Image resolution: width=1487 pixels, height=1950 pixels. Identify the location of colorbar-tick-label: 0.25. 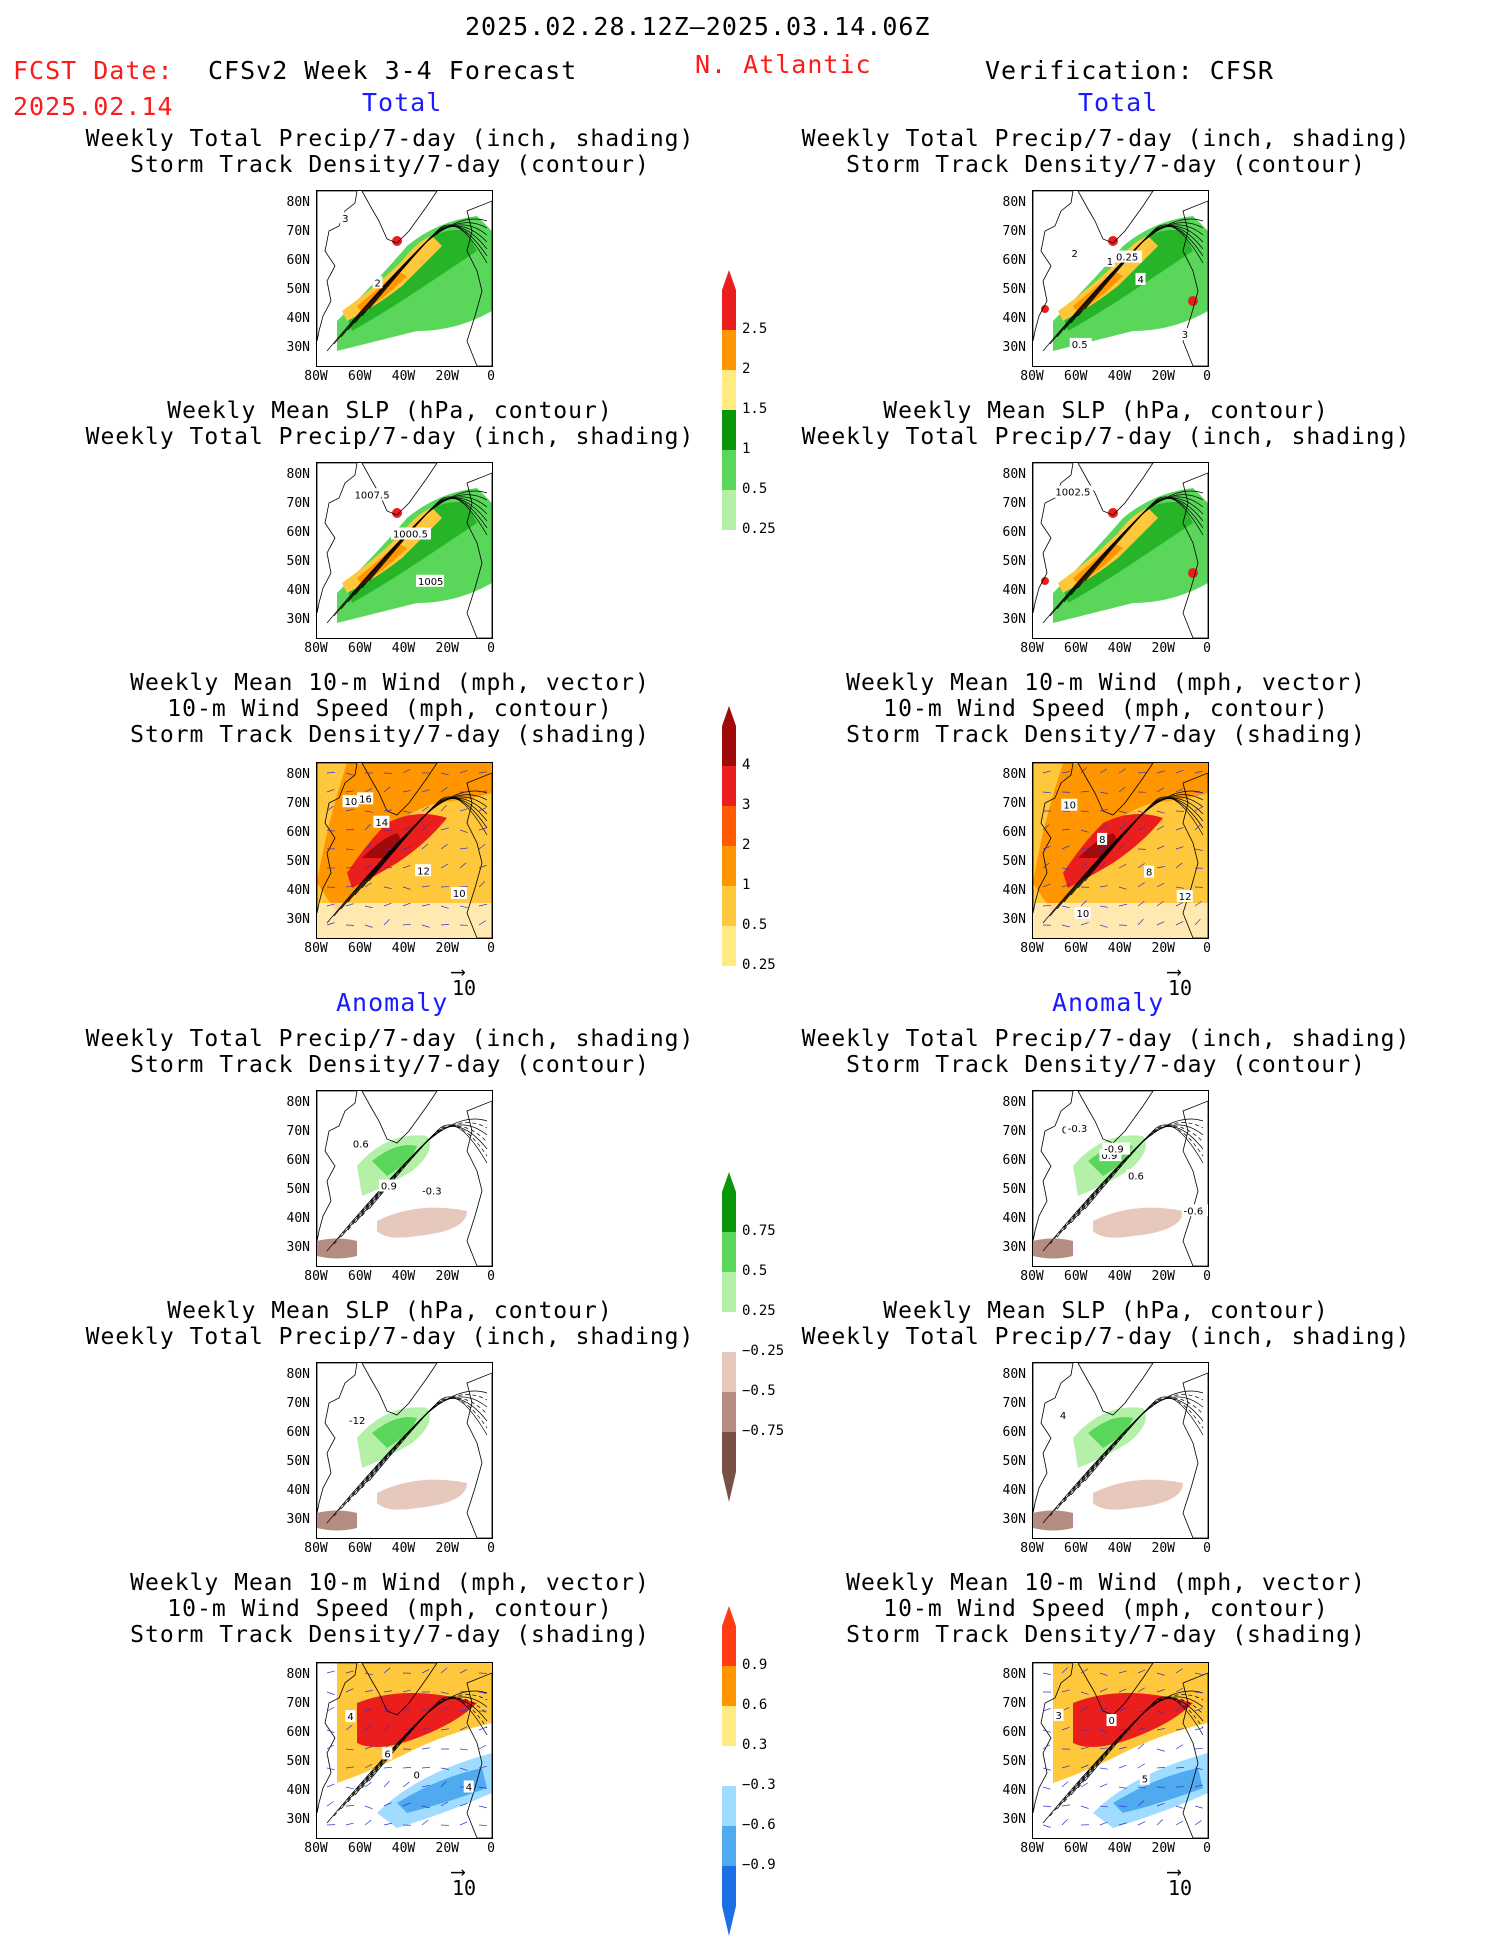
(759, 529).